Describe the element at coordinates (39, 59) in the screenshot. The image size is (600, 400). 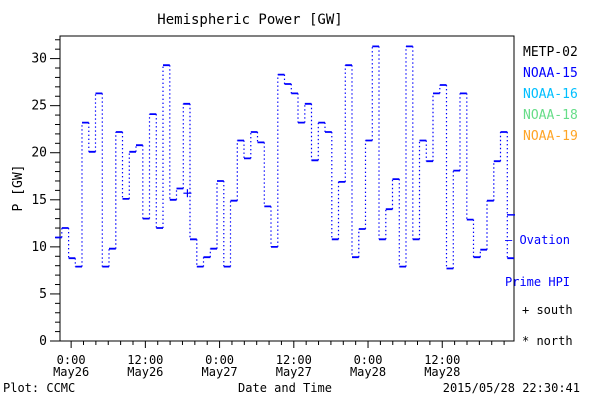
I see `y-tick-label: 30` at that location.